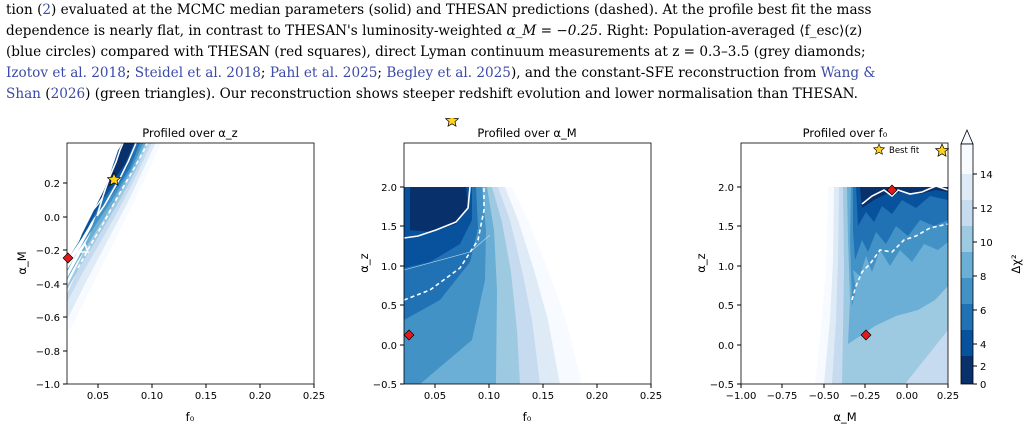 The height and width of the screenshot is (447, 1034). Describe the element at coordinates (986, 209) in the screenshot. I see `colorbar-tick: 12` at that location.